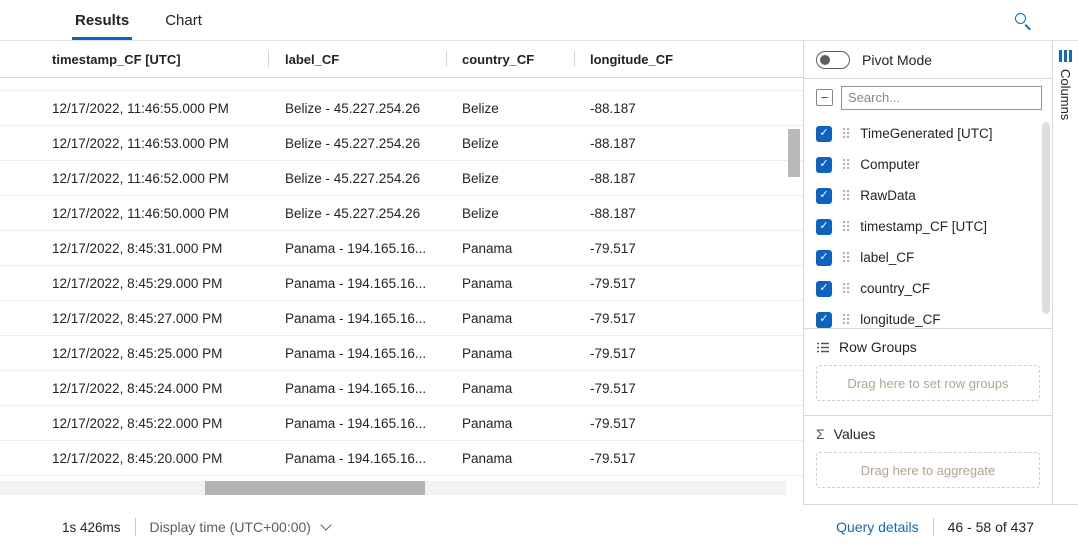 Image resolution: width=1078 pixels, height=549 pixels. Describe the element at coordinates (241, 527) in the screenshot. I see `display-time-dropdown: Display time (UTC+00:00)` at that location.